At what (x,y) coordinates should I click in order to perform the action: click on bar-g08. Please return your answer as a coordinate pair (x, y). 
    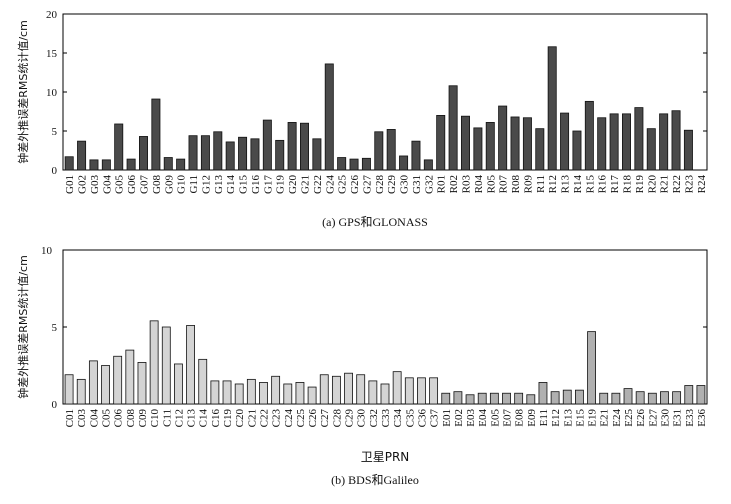
    Looking at the image, I should click on (156, 134).